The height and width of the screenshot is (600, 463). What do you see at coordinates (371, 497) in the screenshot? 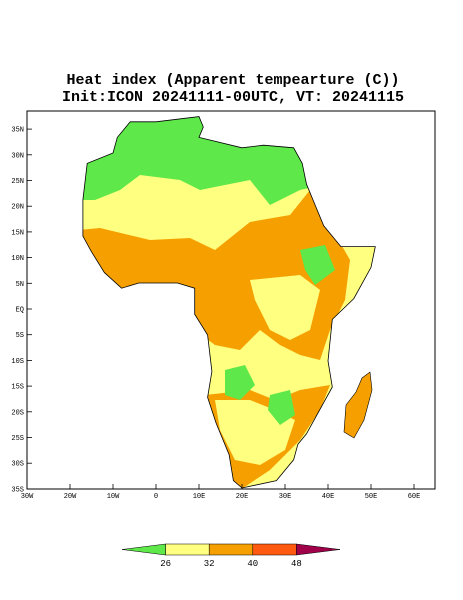
I see `lon-tick-label: 50E` at bounding box center [371, 497].